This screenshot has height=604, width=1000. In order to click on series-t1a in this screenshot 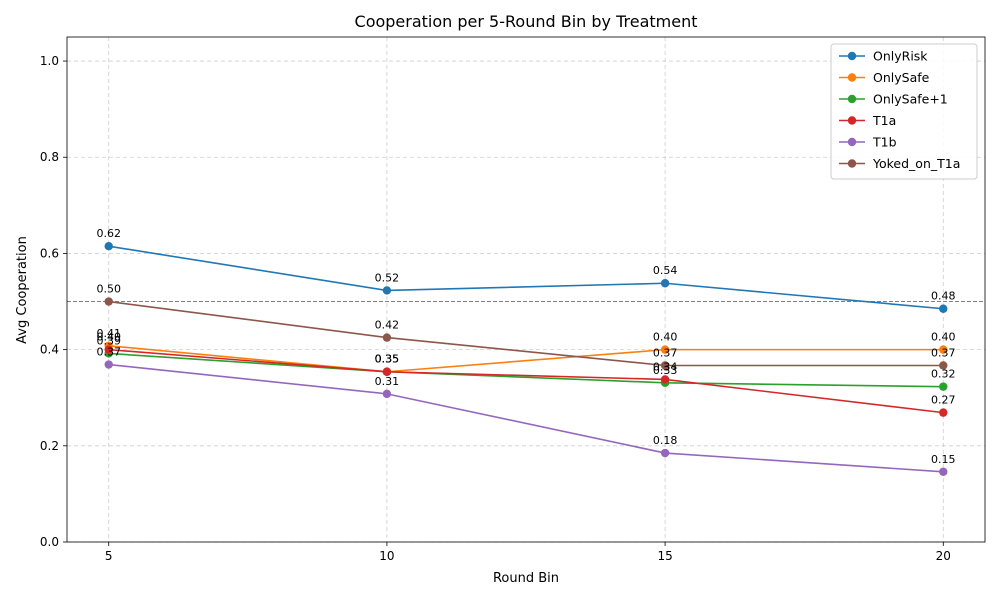, I will do `click(526, 381)`.